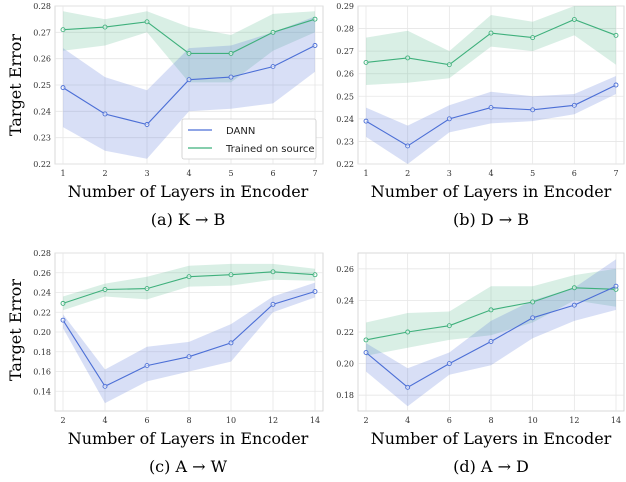 Image resolution: width=626 pixels, height=482 pixels. What do you see at coordinates (365, 173) in the screenshot?
I see `x-tick-label: 1` at bounding box center [365, 173].